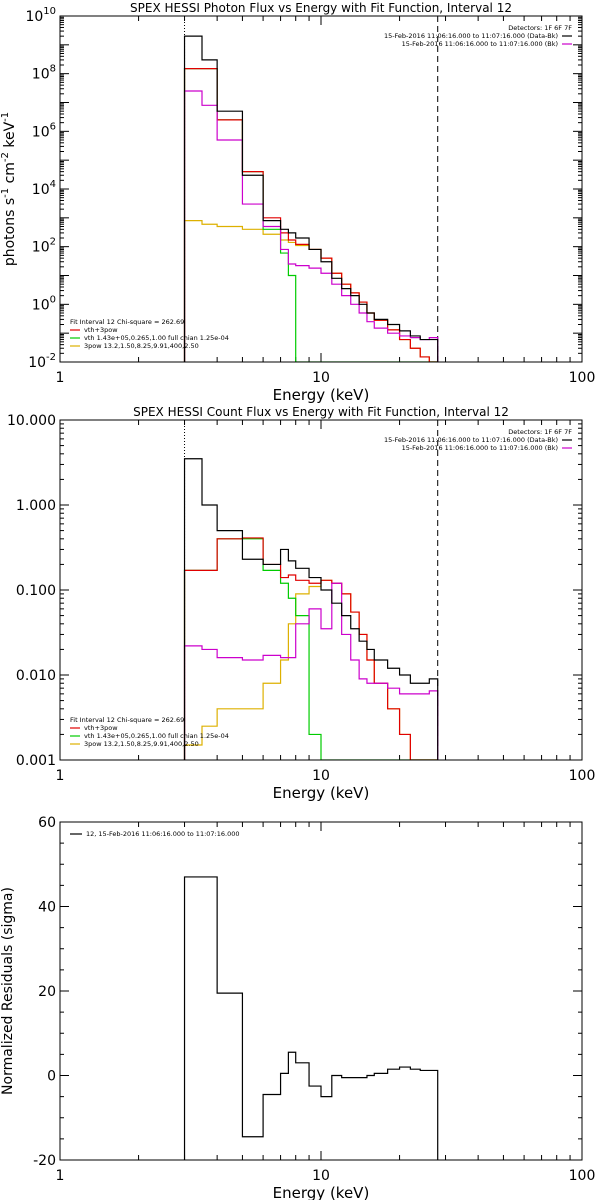 This screenshot has width=600, height=1204. I want to click on y-tick-label: 0.001, so click(36, 761).